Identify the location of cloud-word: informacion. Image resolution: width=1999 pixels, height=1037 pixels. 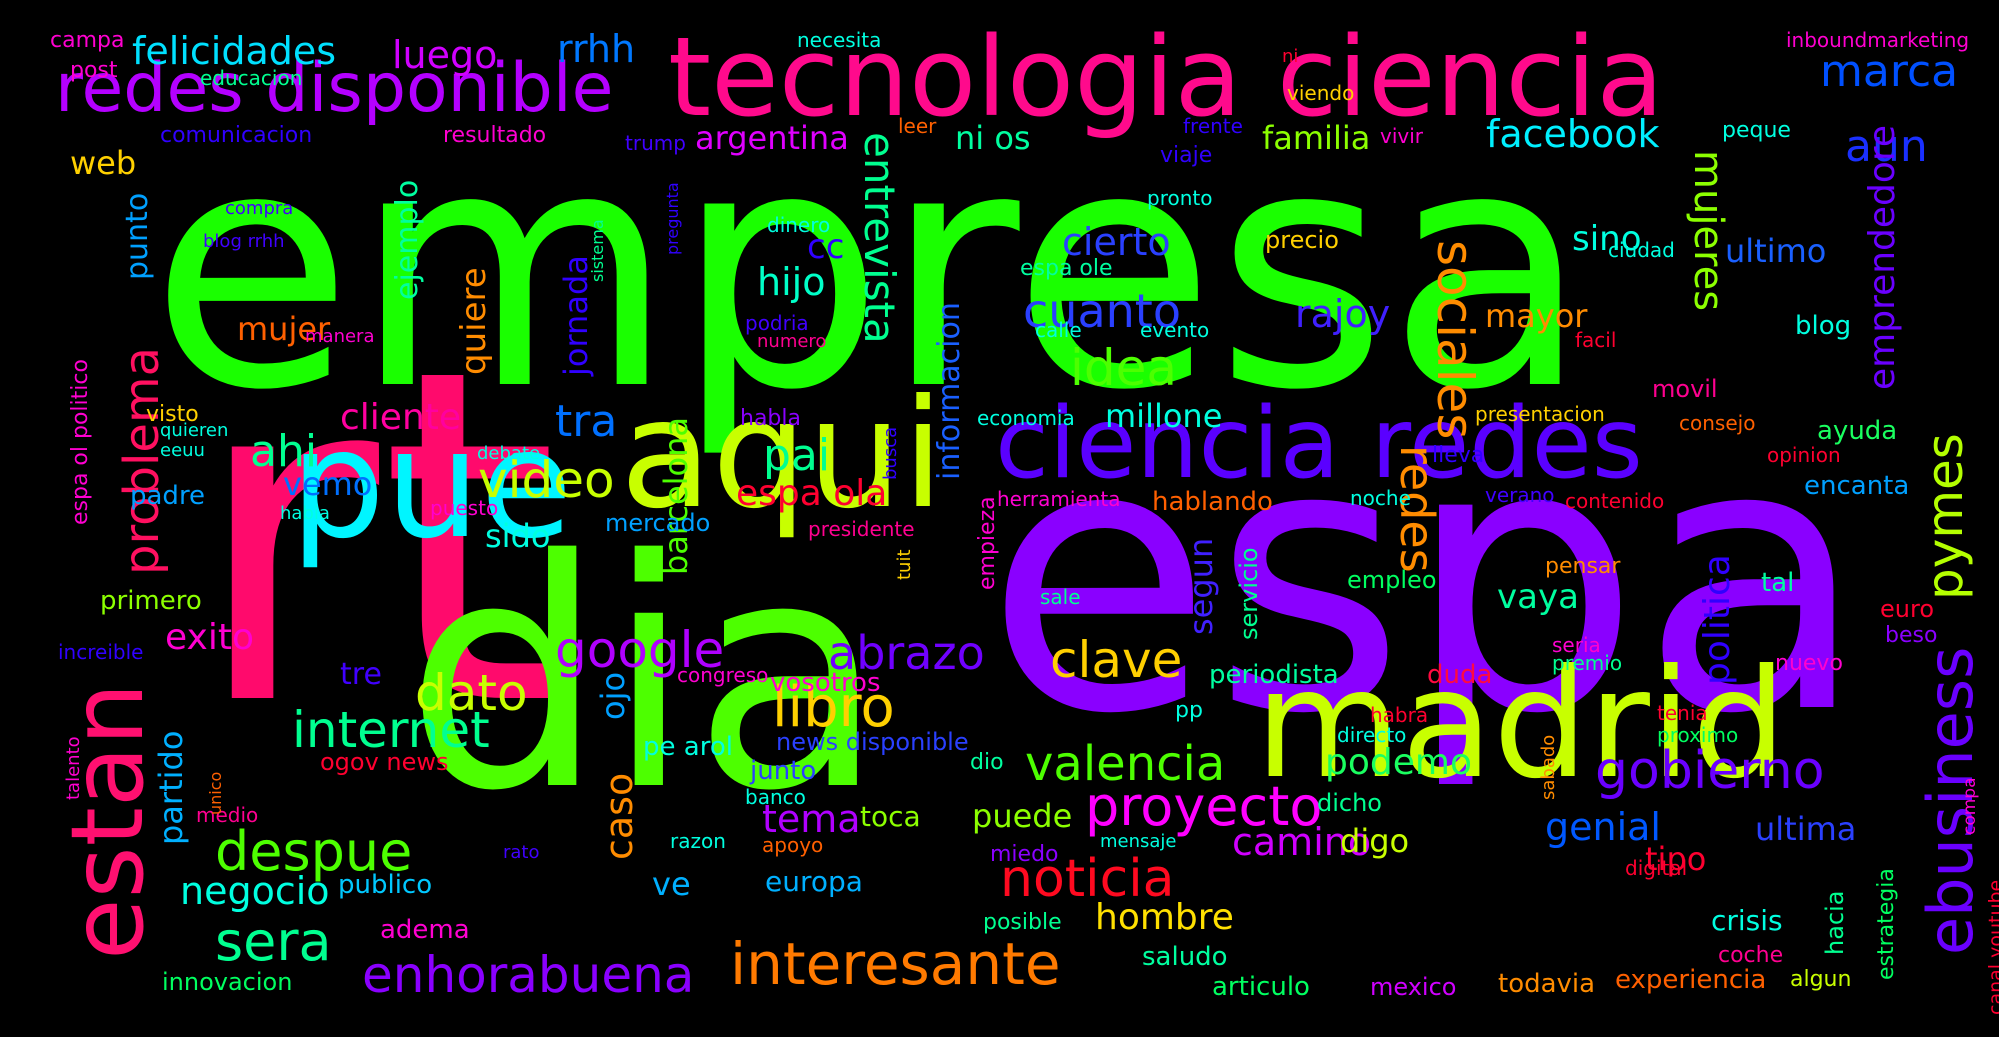
(949, 391).